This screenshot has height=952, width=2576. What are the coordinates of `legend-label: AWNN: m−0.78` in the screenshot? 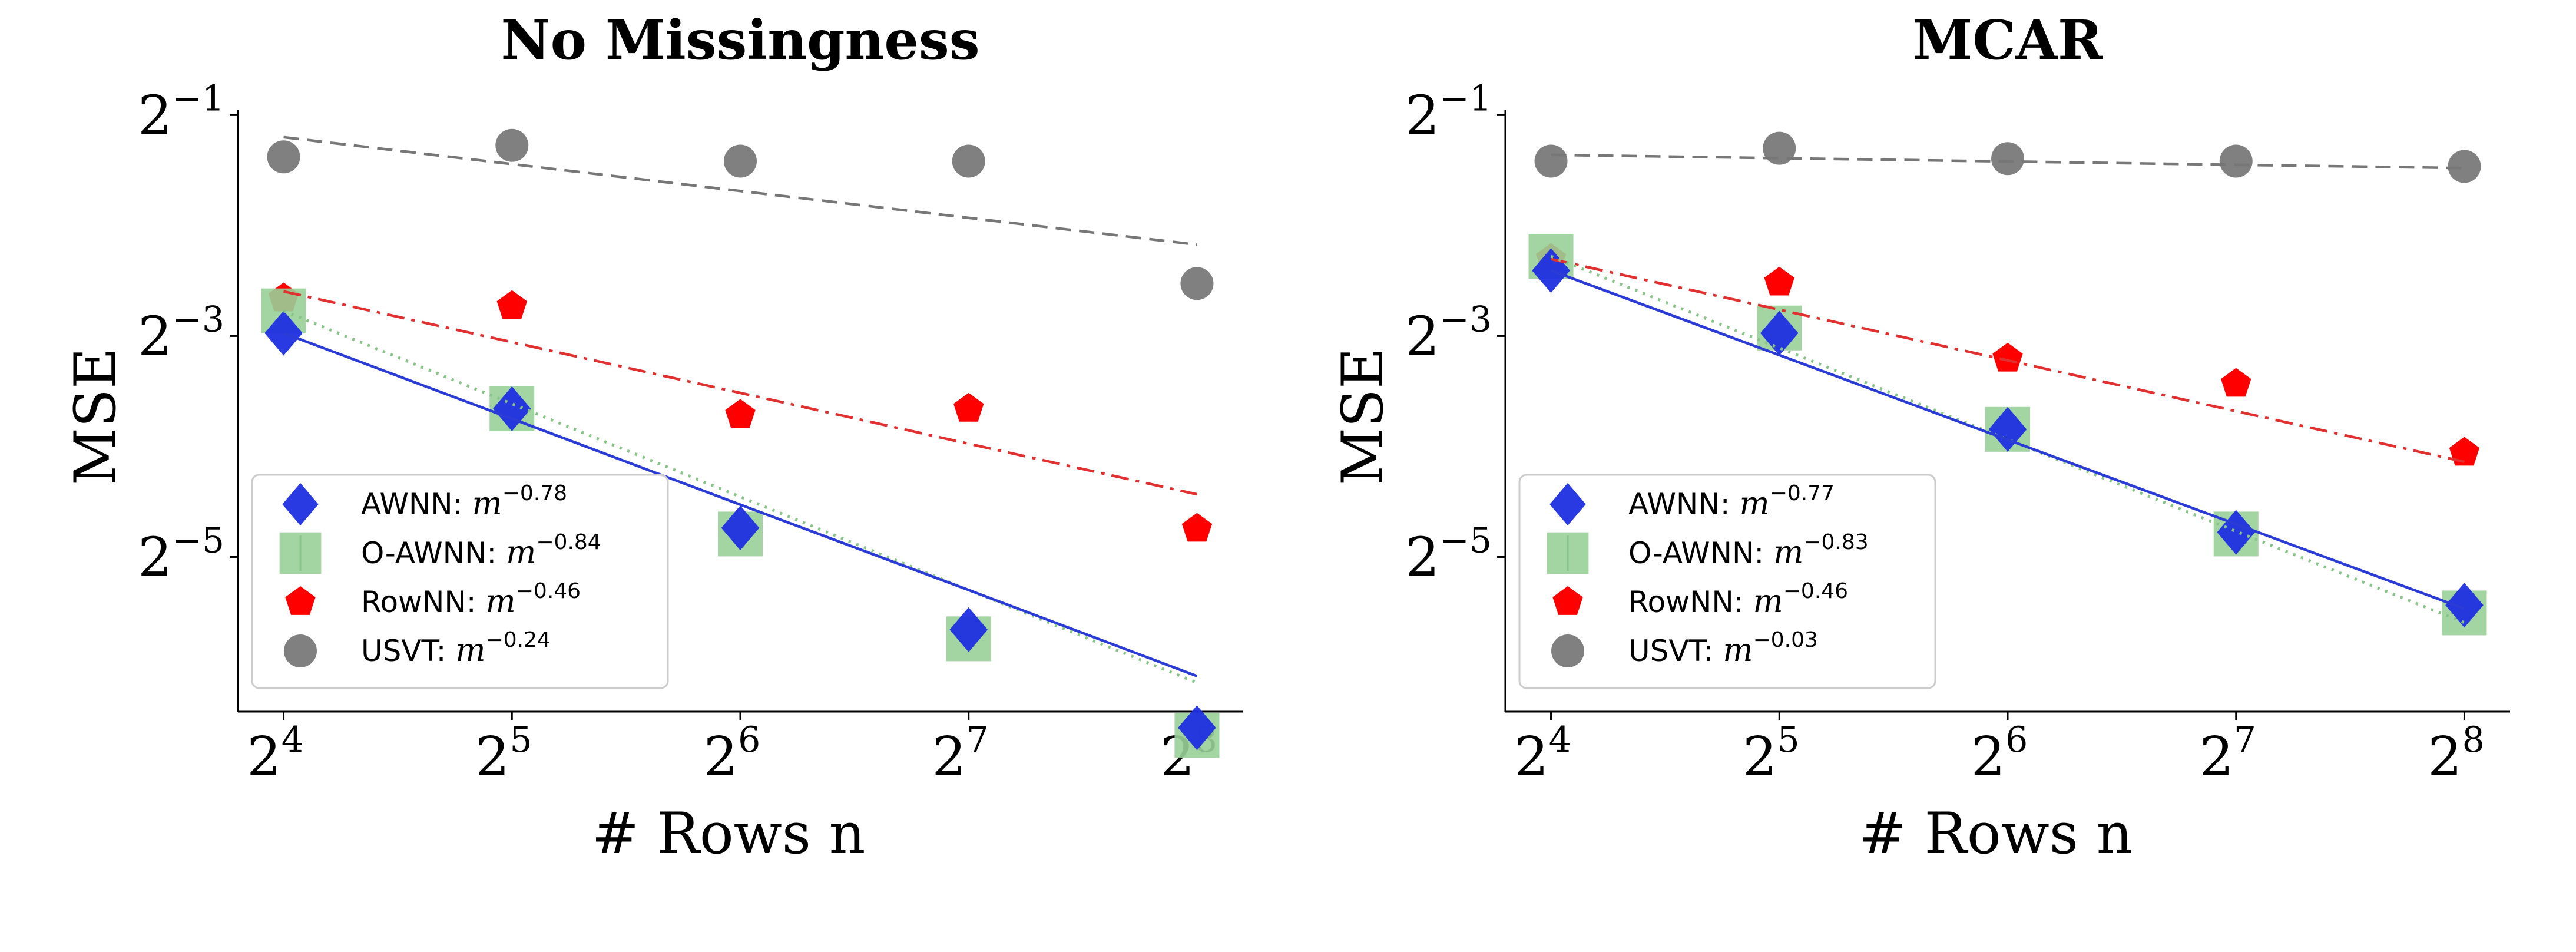 It's located at (464, 501).